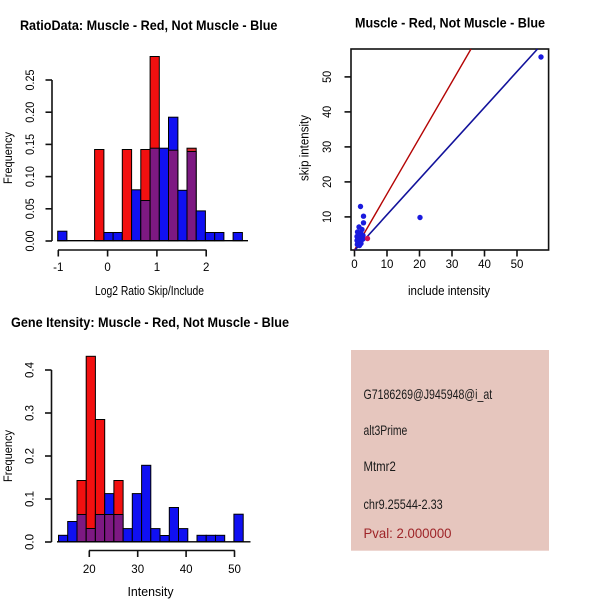 The image size is (600, 600). Describe the element at coordinates (31, 413) in the screenshot. I see `svg-text: 0.3` at that location.